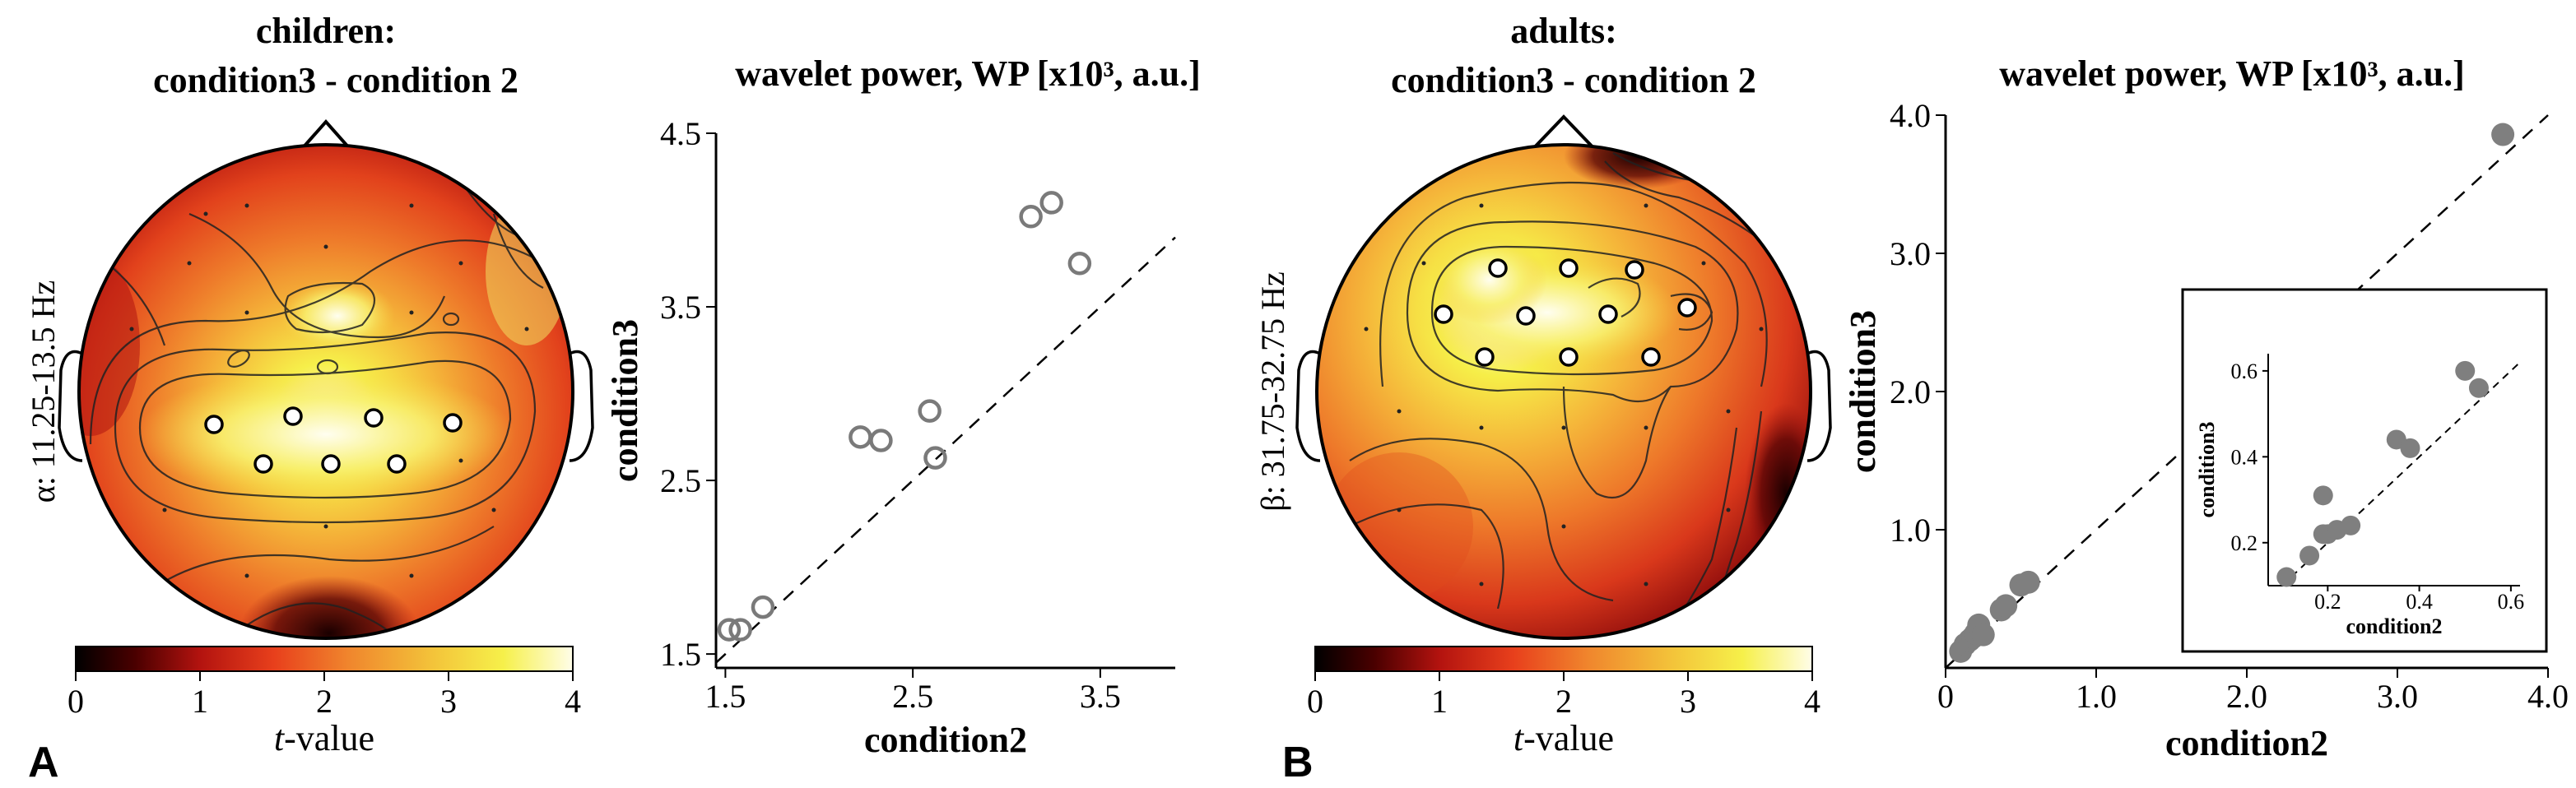 This screenshot has height=788, width=2576. What do you see at coordinates (680, 480) in the screenshot?
I see `y-tick-label: 2.5` at bounding box center [680, 480].